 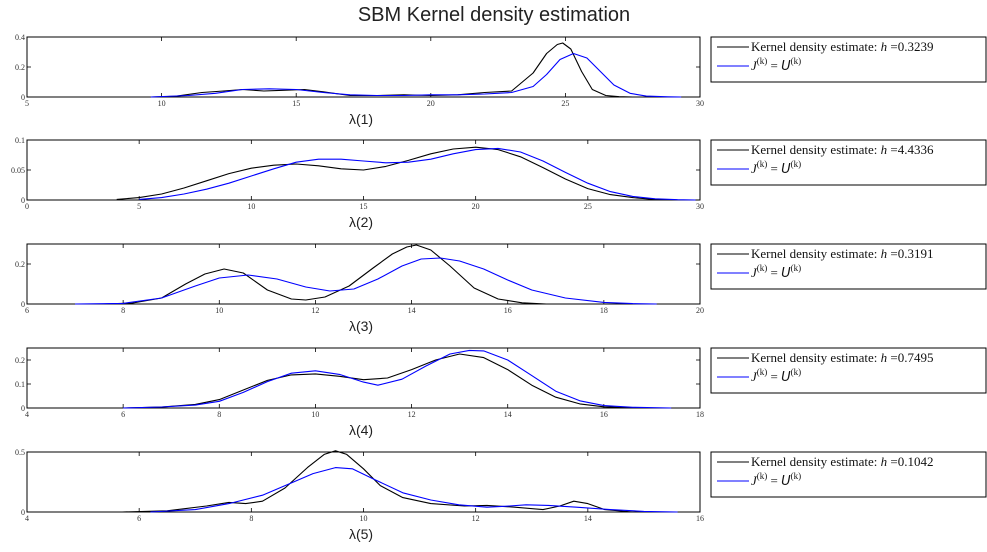 What do you see at coordinates (20, 37) in the screenshot?
I see `y-tick-label: 0.4` at bounding box center [20, 37].